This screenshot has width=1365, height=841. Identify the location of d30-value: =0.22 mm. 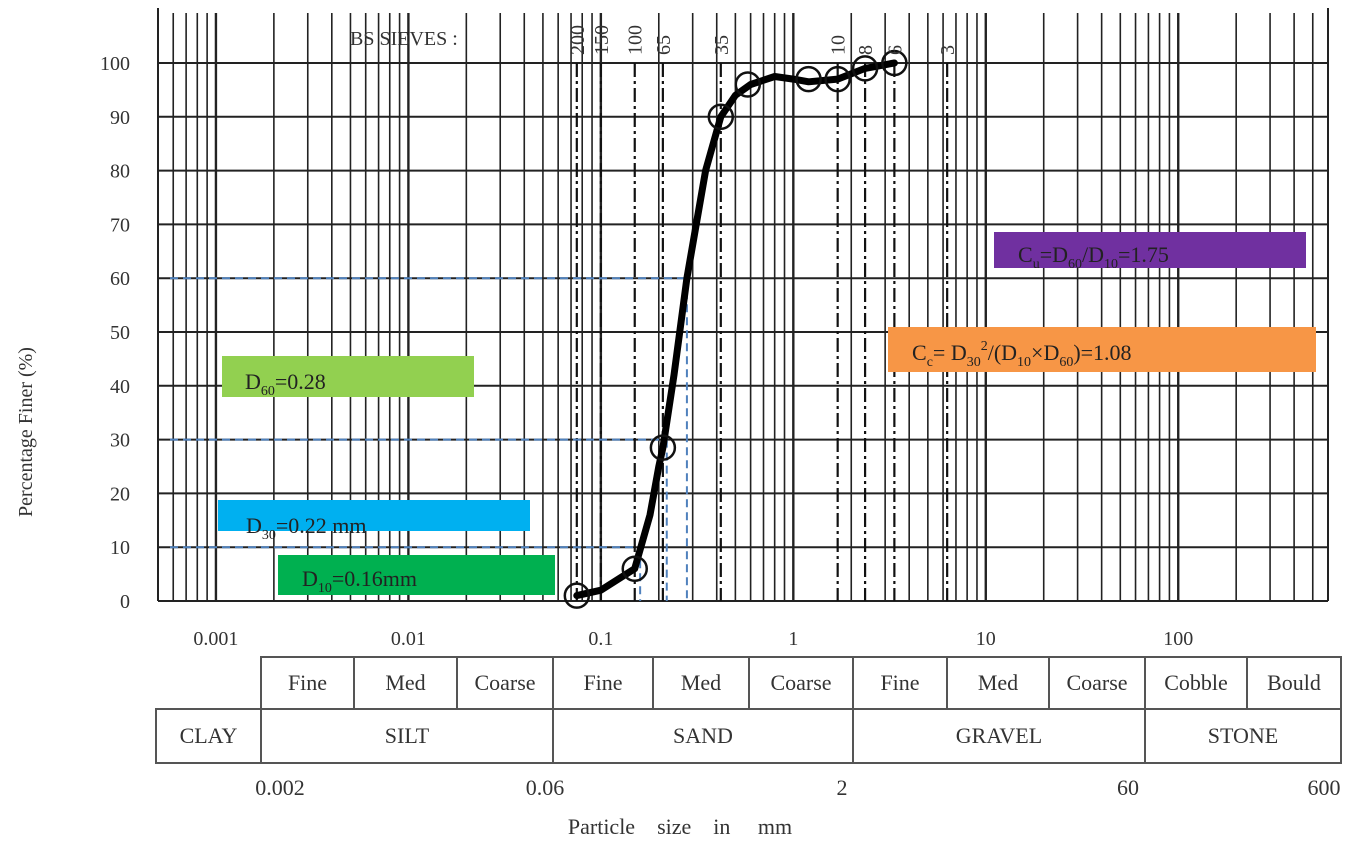
(321, 525).